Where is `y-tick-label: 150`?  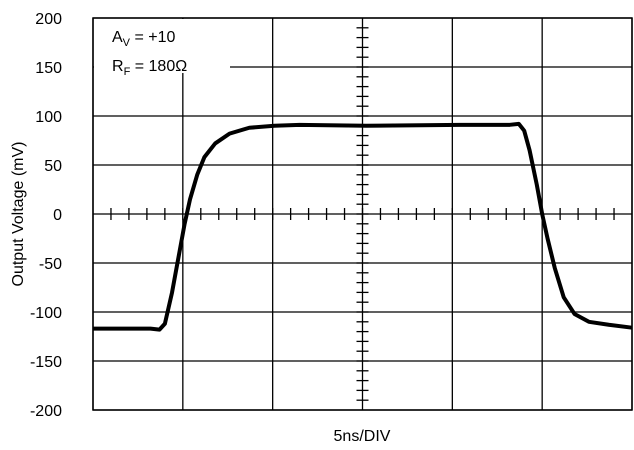 y-tick-label: 150 is located at coordinates (48, 68).